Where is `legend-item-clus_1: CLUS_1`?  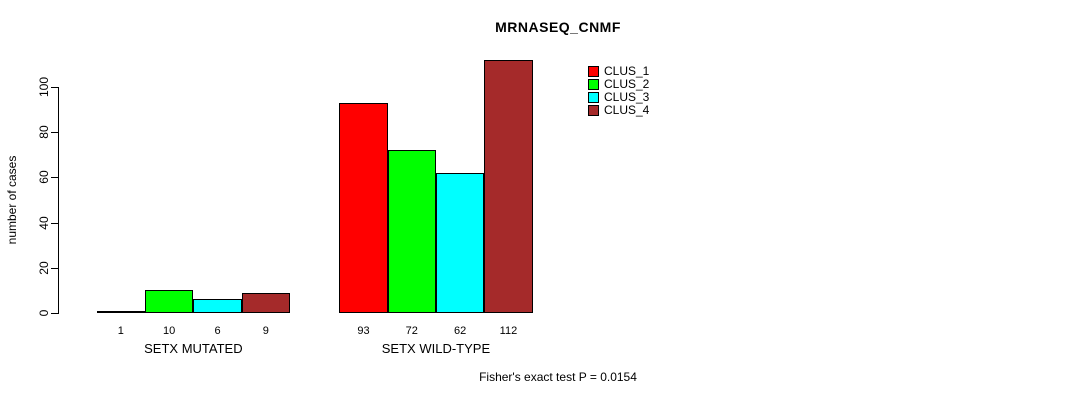
legend-item-clus_1: CLUS_1 is located at coordinates (618, 71).